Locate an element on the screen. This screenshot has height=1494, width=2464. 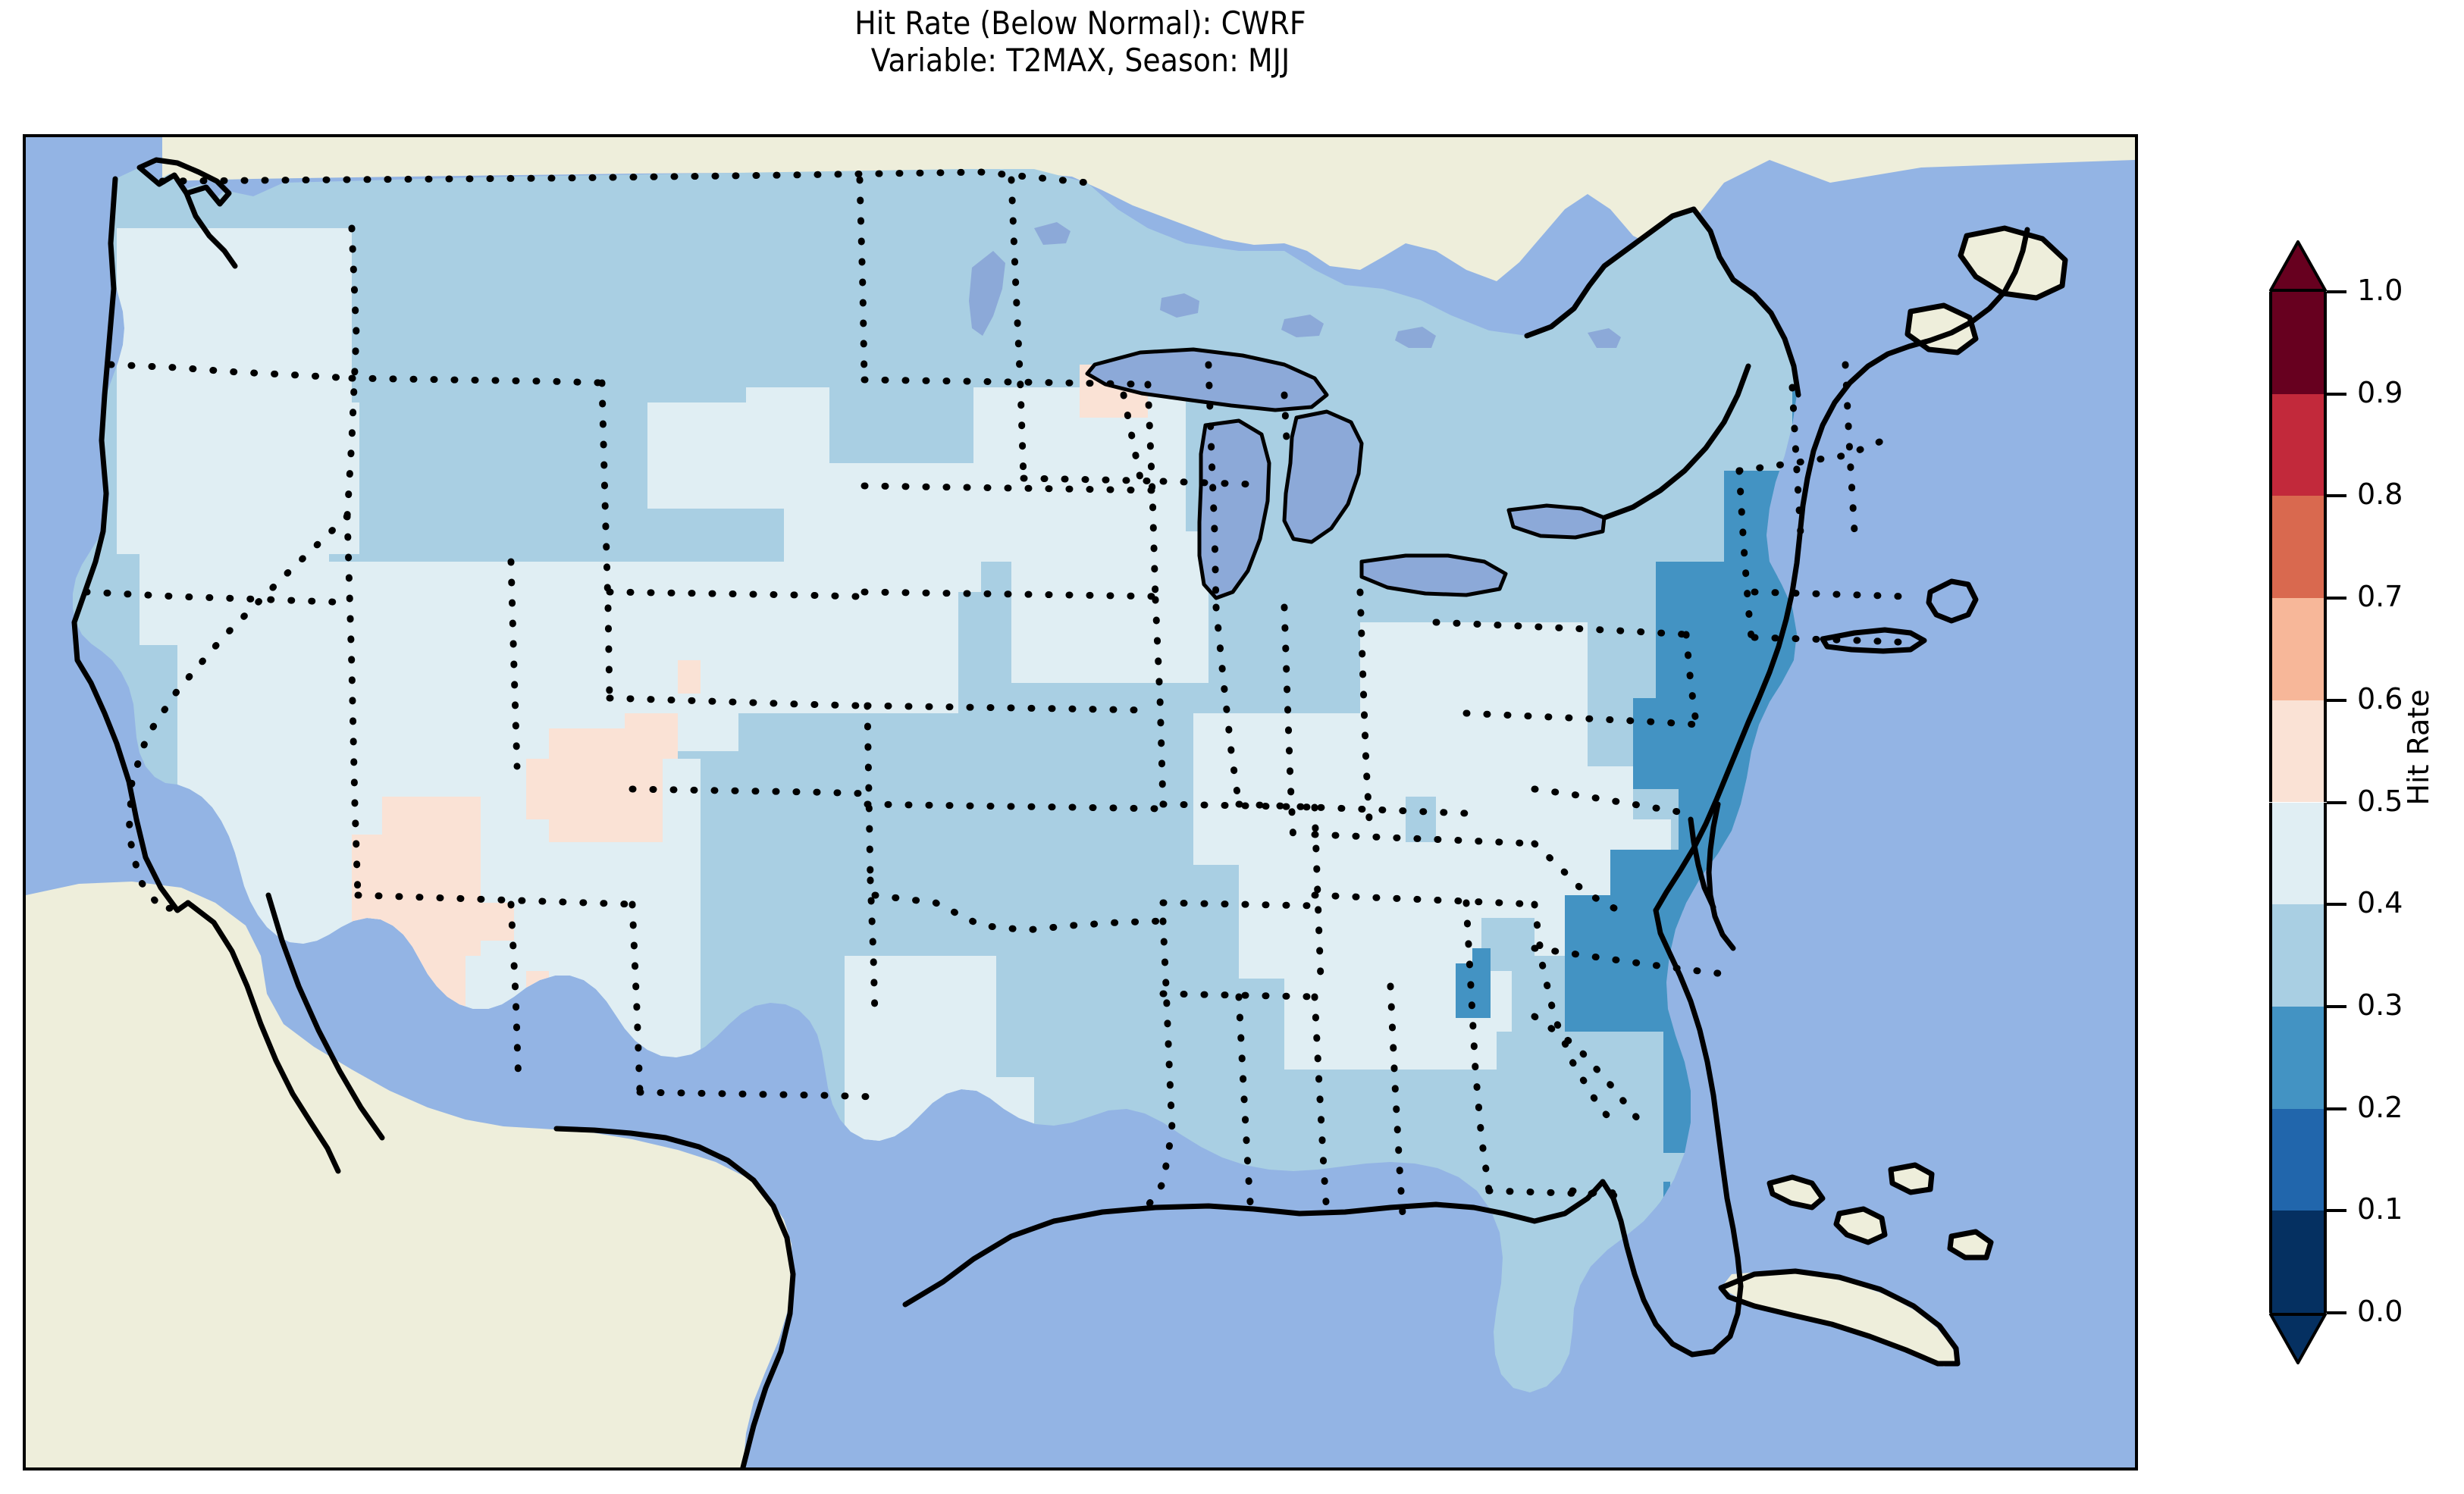
land-baja is located at coordinates (263, 1045).